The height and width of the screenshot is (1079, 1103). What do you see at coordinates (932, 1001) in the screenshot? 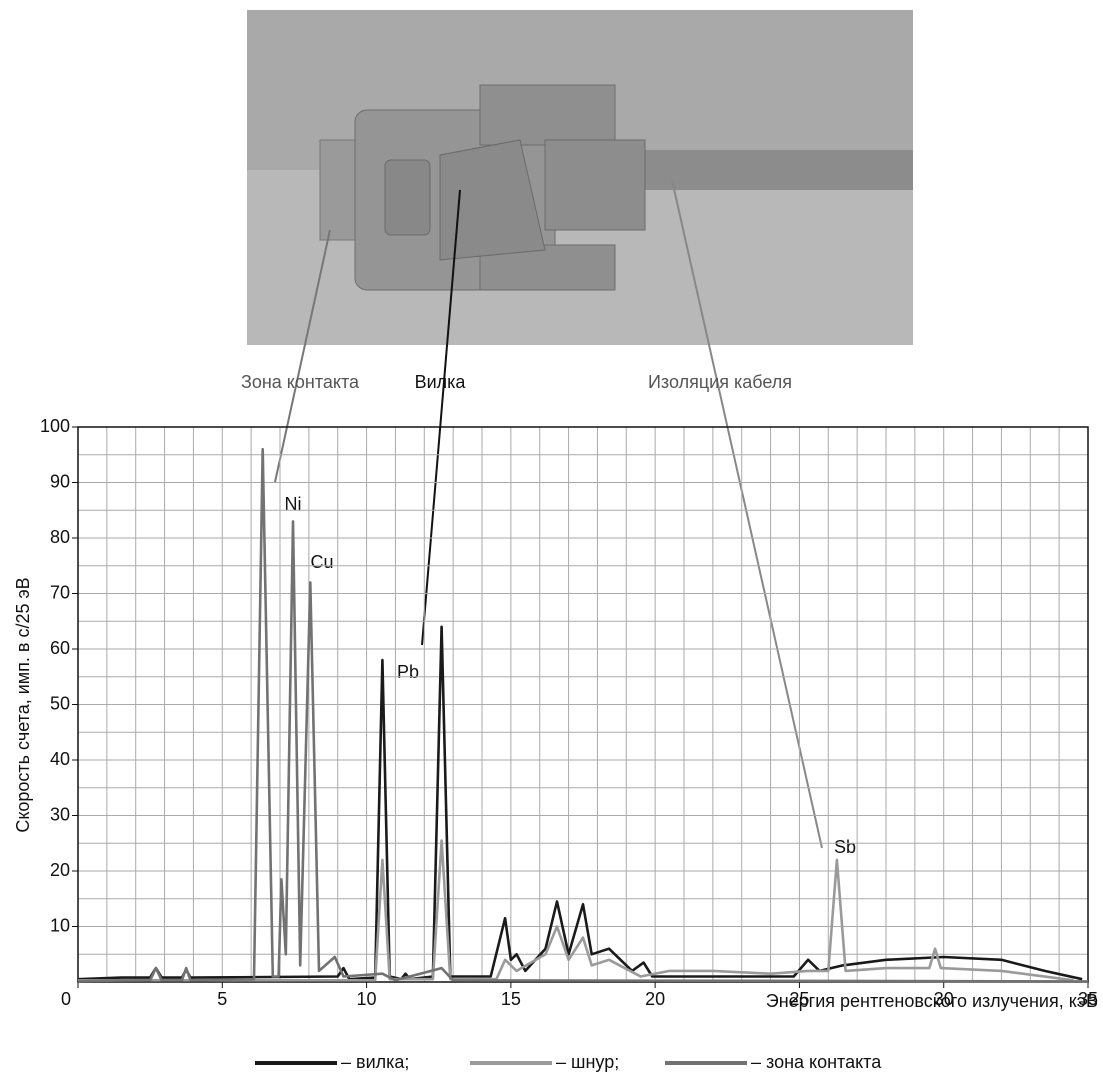
I see `x-axis-label: Энергия рентгеновского излучения, кэВ` at bounding box center [932, 1001].